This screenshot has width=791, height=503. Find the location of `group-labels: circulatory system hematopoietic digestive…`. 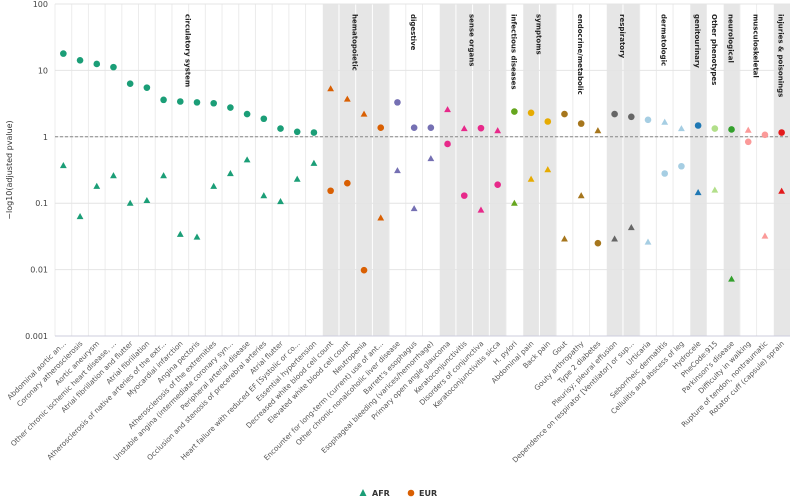

group-labels: circulatory system hematopoietic digestive… is located at coordinates (484, 55).